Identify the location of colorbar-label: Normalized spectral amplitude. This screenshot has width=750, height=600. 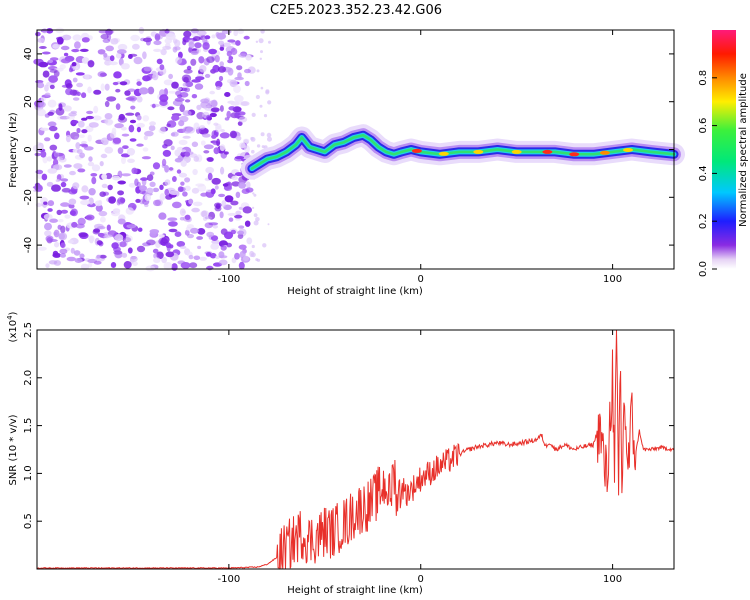
(743, 150).